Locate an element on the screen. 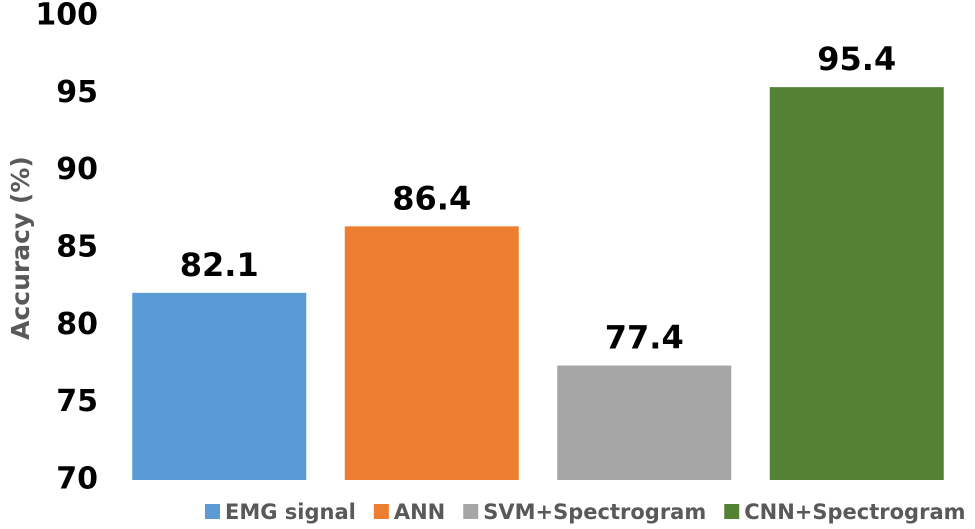  y-tick-label: 80 is located at coordinates (77, 324).